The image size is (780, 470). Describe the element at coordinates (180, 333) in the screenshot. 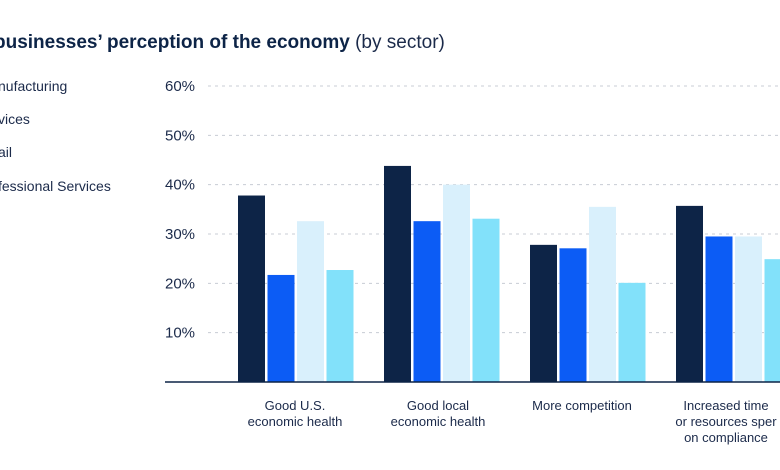

I see `y-tick-label: 10%` at that location.